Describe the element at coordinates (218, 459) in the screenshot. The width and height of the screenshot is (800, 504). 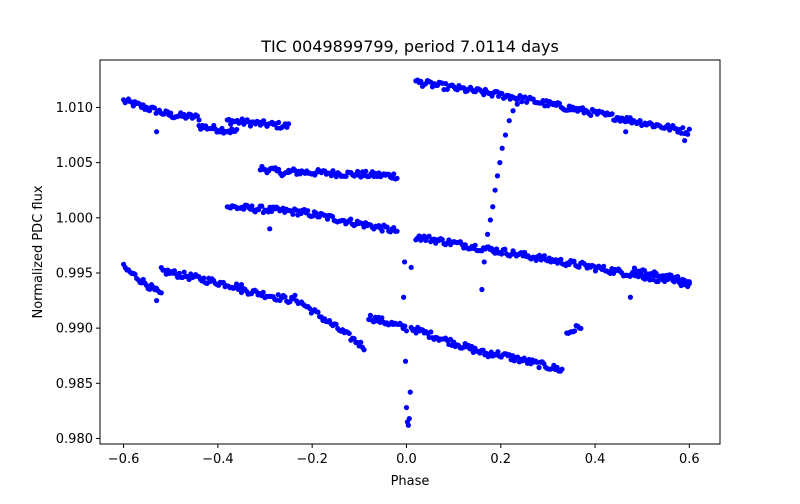
I see `x-tick-label: −0.4` at that location.